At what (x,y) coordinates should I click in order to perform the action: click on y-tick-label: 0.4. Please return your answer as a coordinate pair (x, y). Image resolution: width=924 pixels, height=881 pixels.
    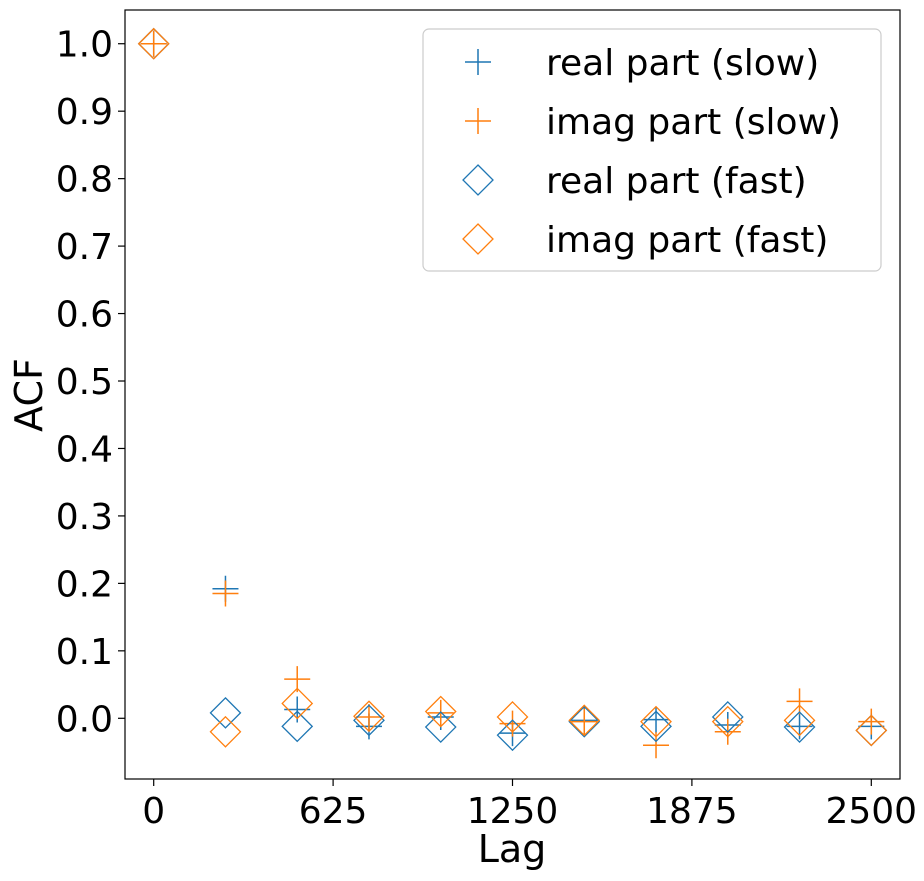
    Looking at the image, I should click on (84, 449).